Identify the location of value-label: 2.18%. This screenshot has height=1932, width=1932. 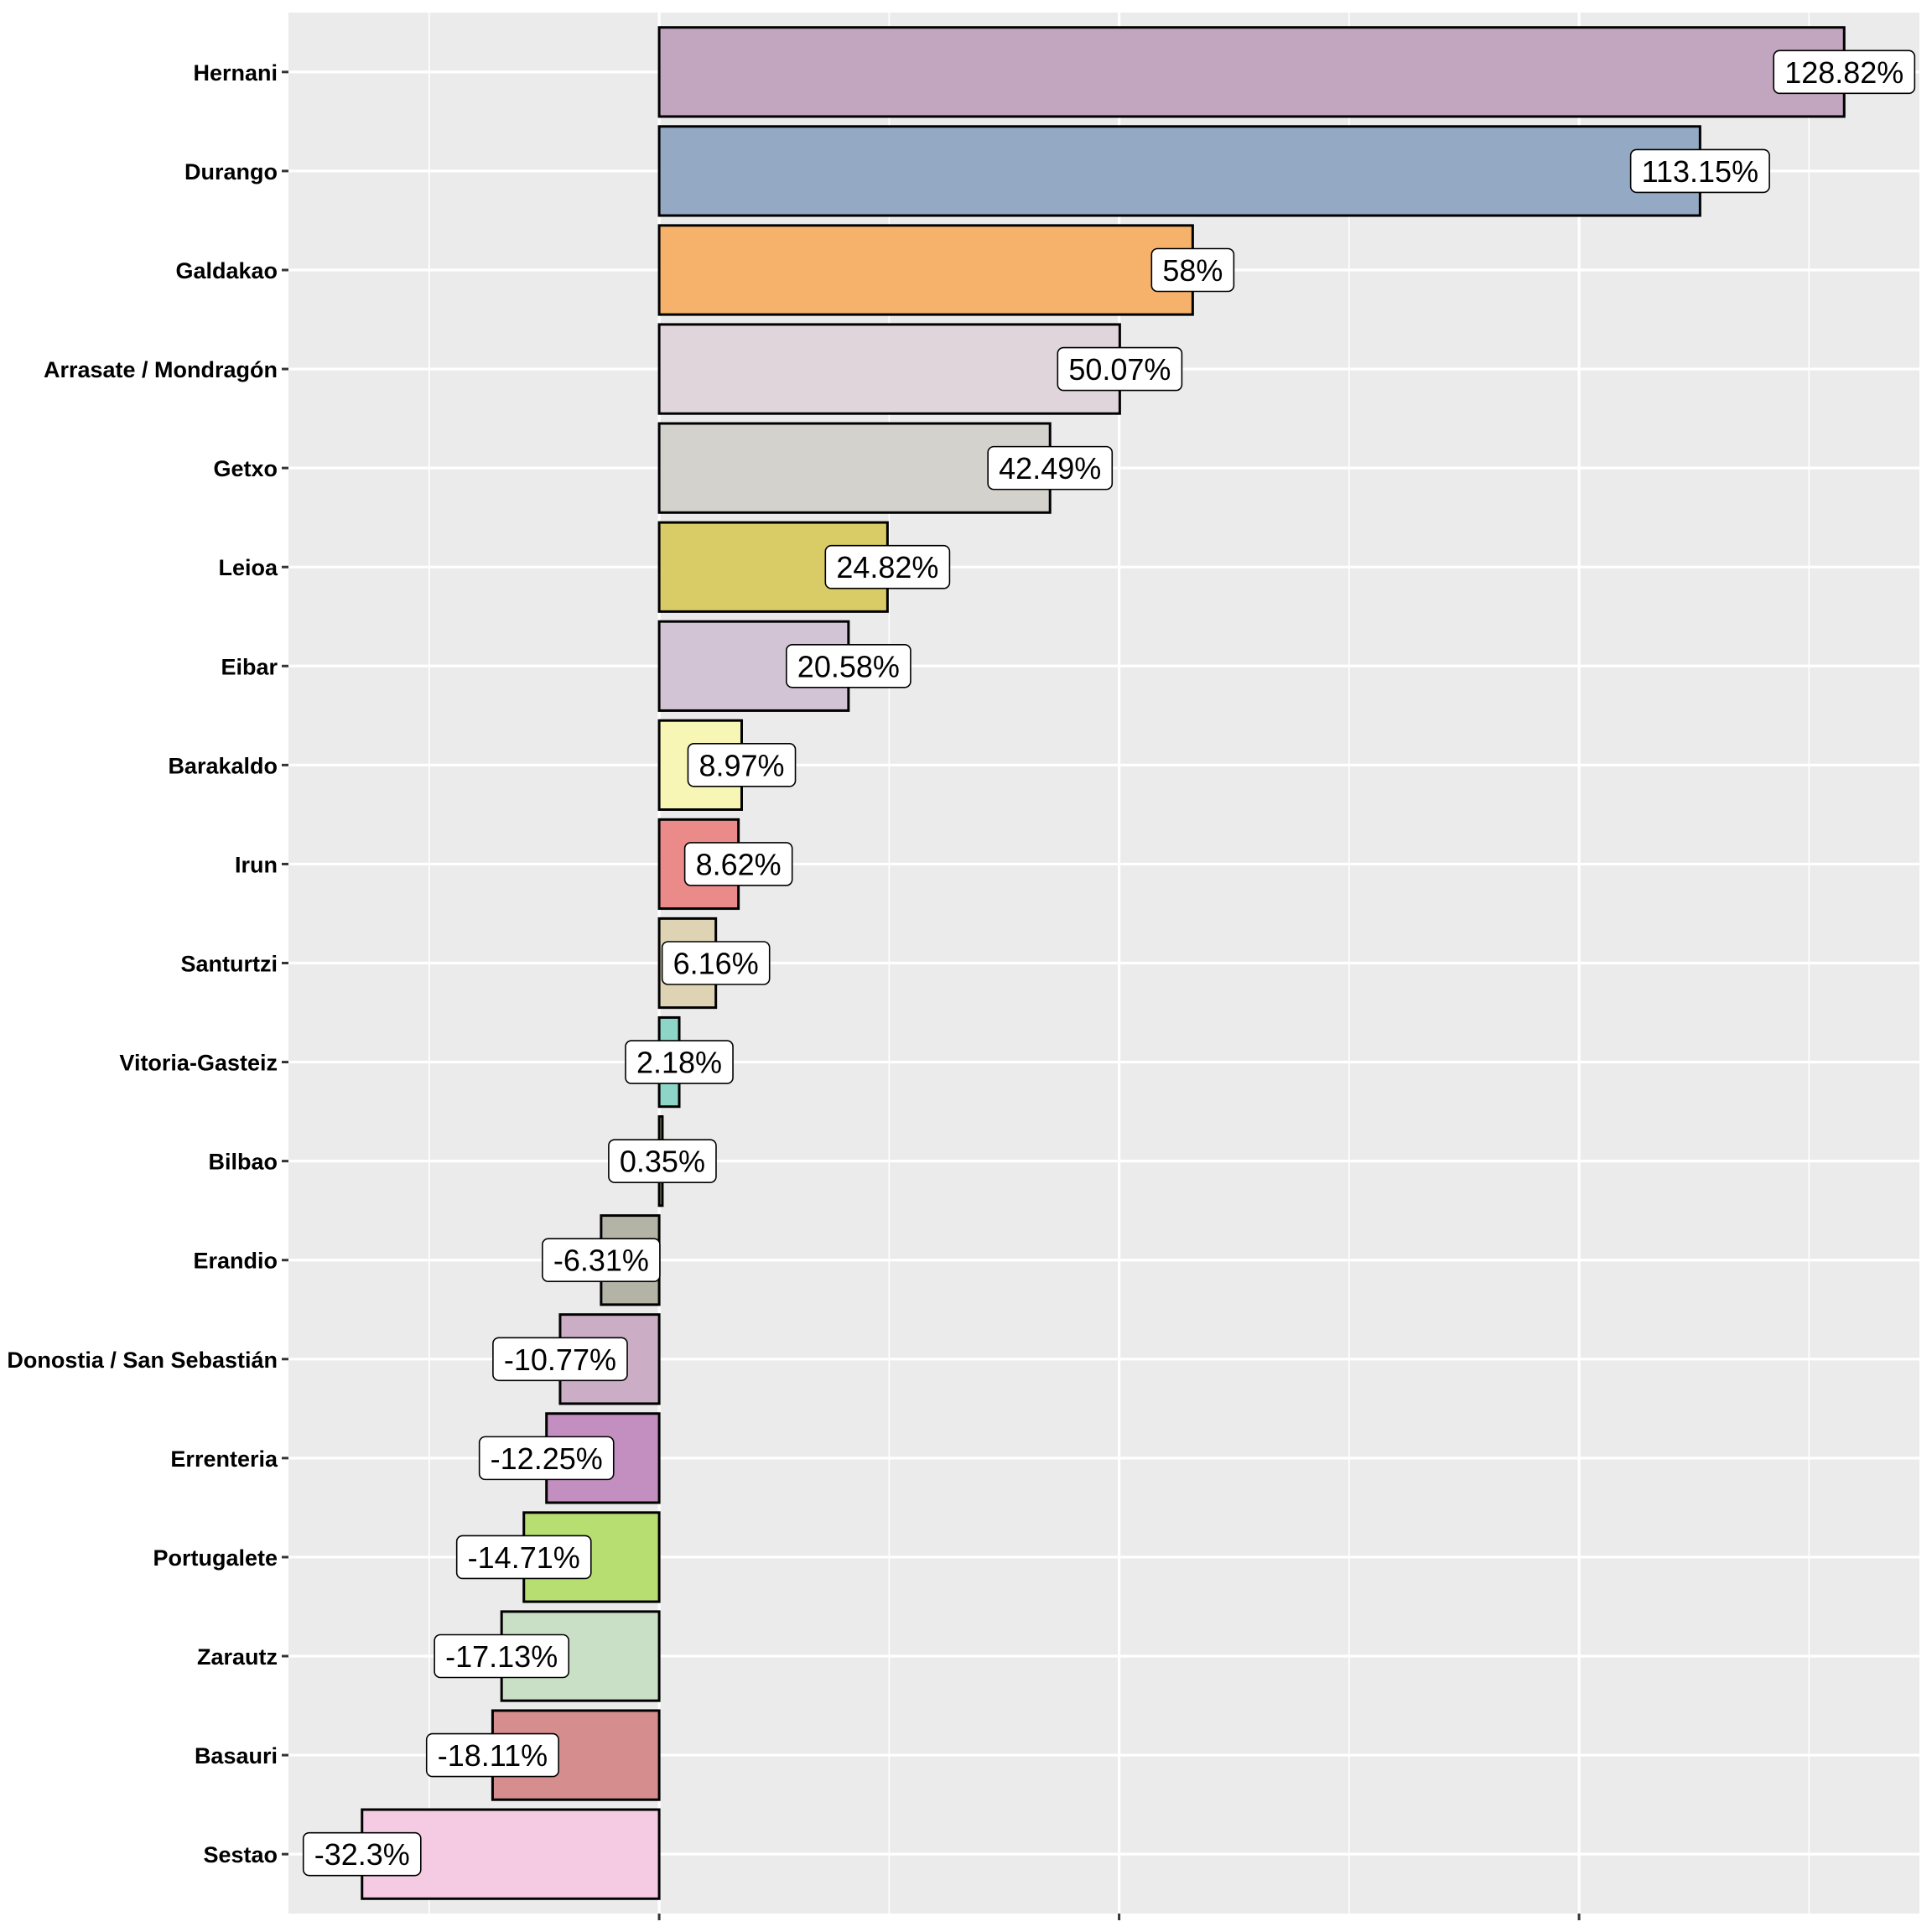
(679, 1062).